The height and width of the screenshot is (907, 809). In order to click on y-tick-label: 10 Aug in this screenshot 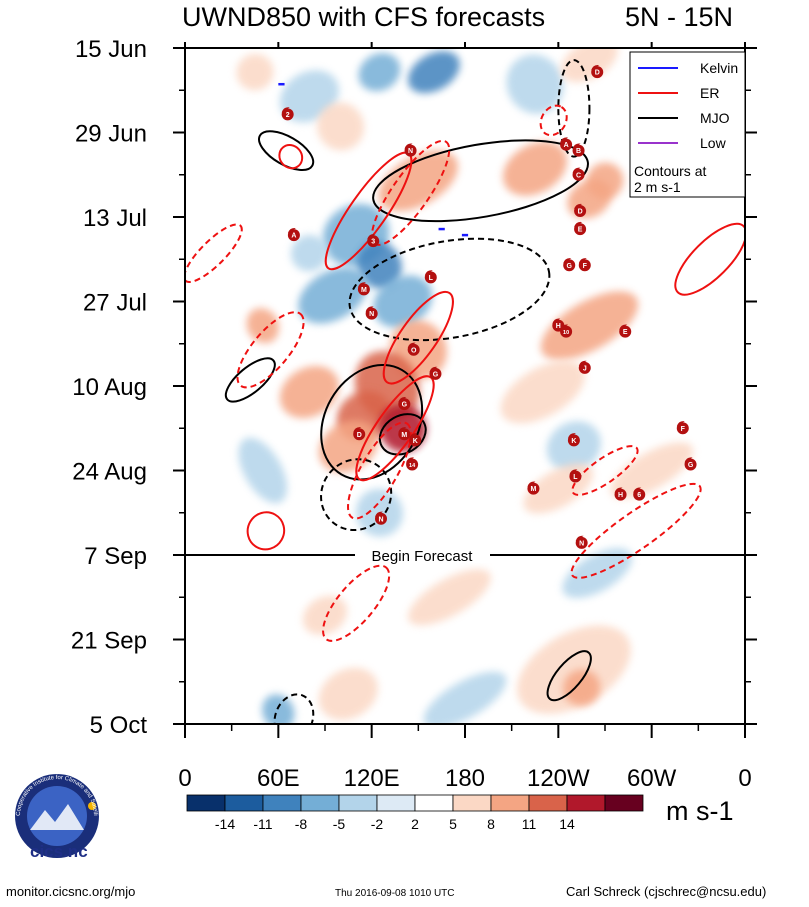, I will do `click(109, 387)`.